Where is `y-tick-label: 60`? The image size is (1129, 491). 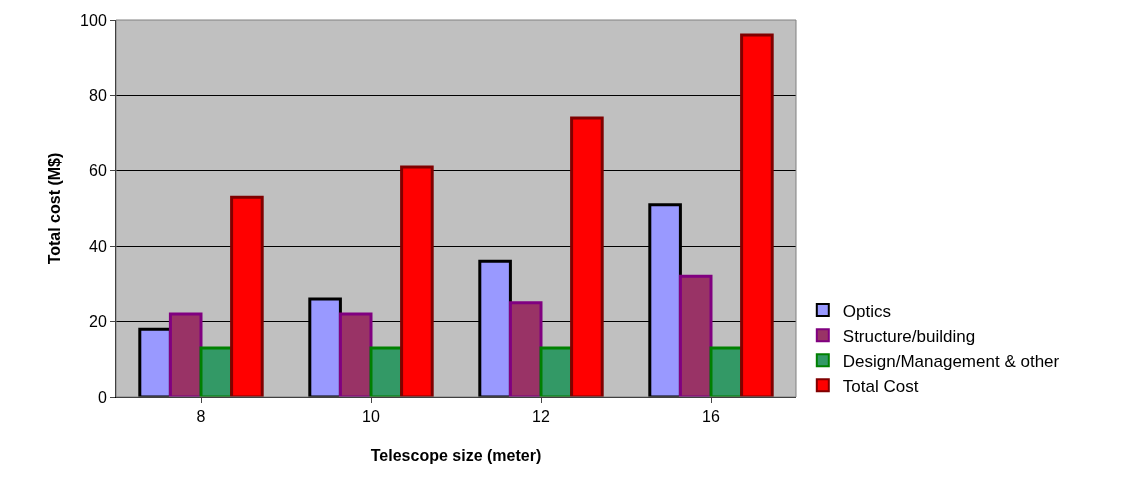
y-tick-label: 60 is located at coordinates (98, 171).